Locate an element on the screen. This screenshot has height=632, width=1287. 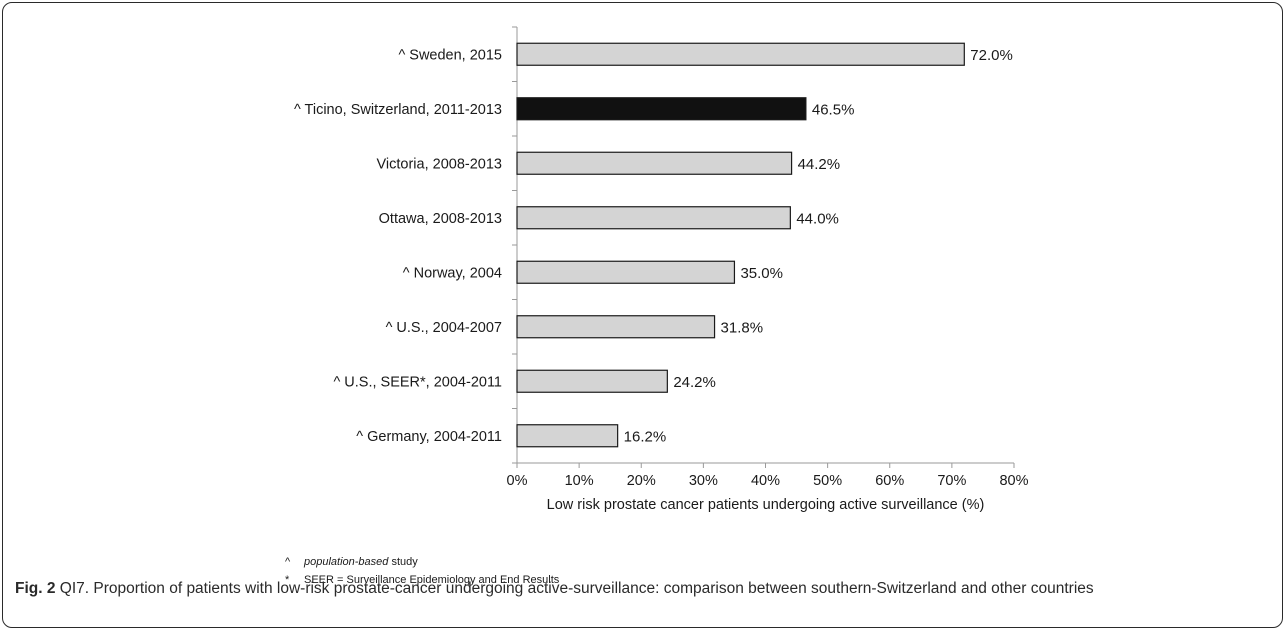
category-label: Victoria, 2008-2013 is located at coordinates (440, 164).